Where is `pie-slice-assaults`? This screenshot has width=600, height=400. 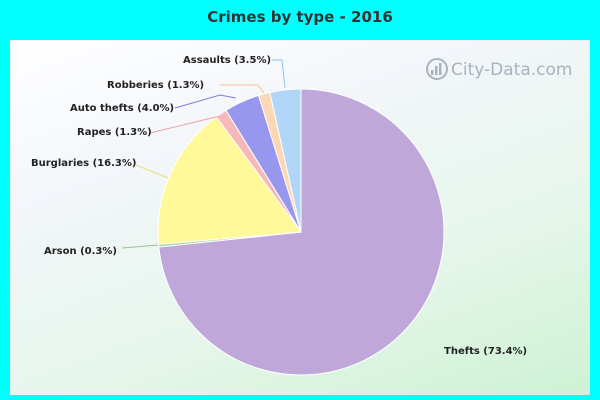 pie-slice-assaults is located at coordinates (285, 160).